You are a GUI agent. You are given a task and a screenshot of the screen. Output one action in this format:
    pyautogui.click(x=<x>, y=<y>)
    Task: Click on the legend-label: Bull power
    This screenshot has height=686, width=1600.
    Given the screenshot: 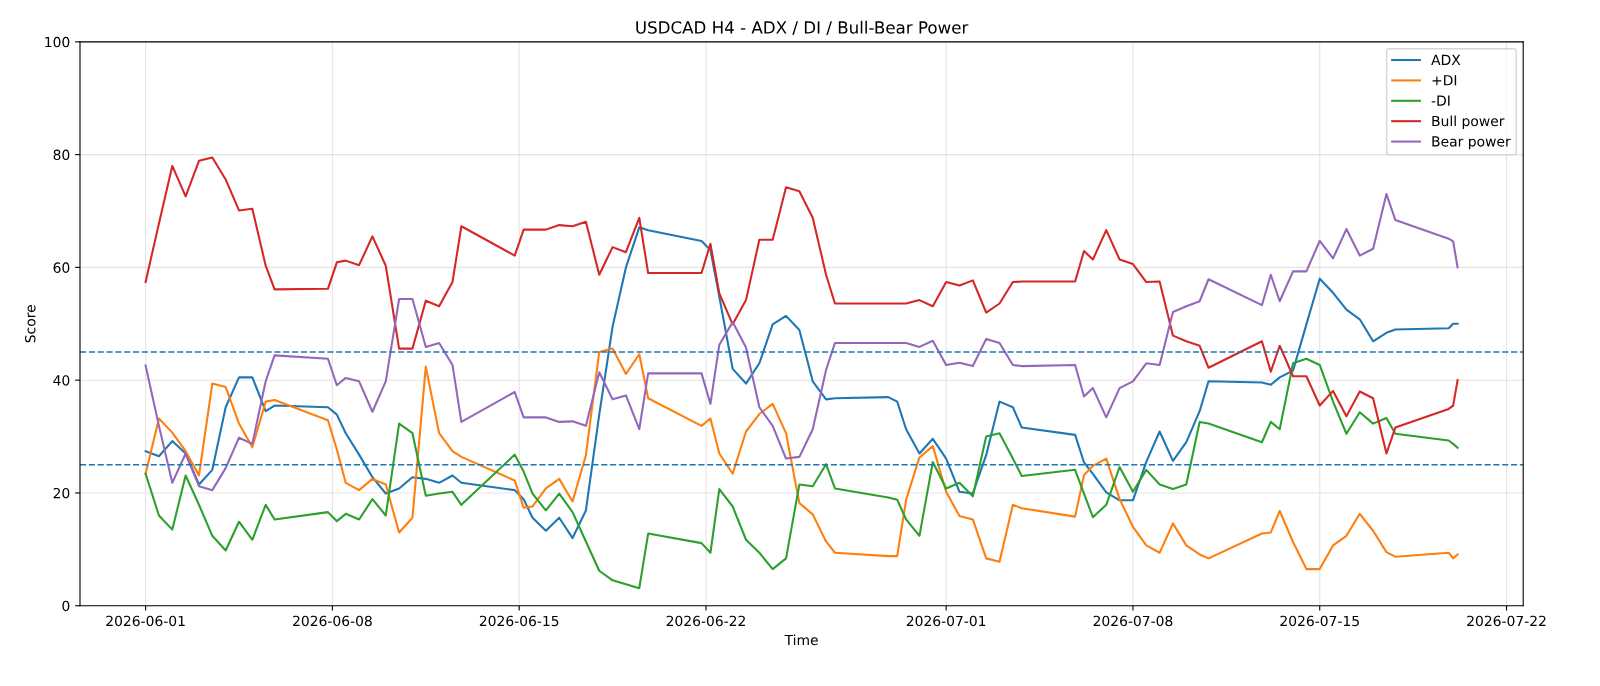 What is the action you would take?
    pyautogui.click(x=1468, y=122)
    